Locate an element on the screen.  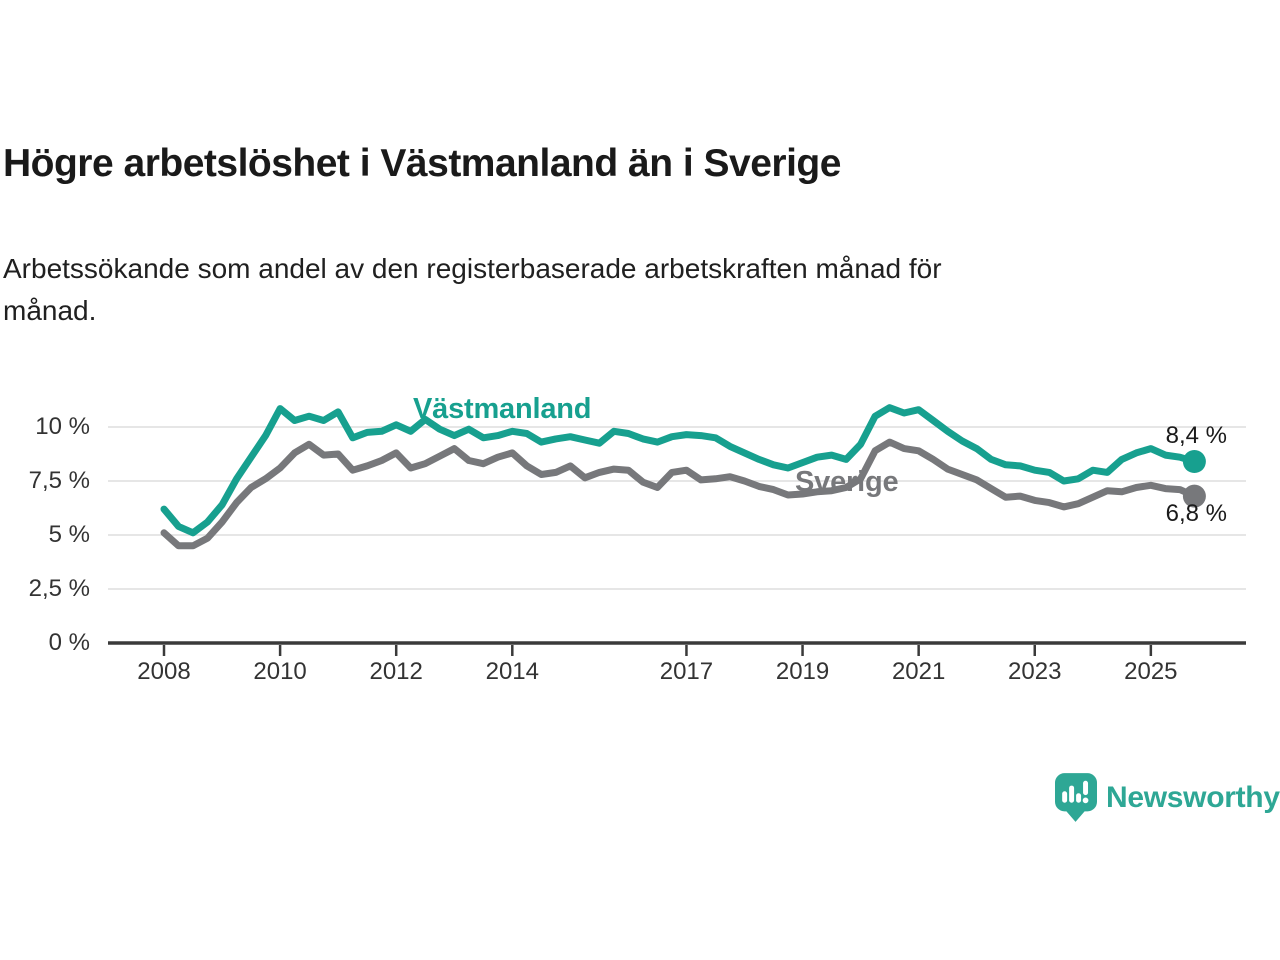
chart-subtitle-line-2: månad. is located at coordinates (50, 310).